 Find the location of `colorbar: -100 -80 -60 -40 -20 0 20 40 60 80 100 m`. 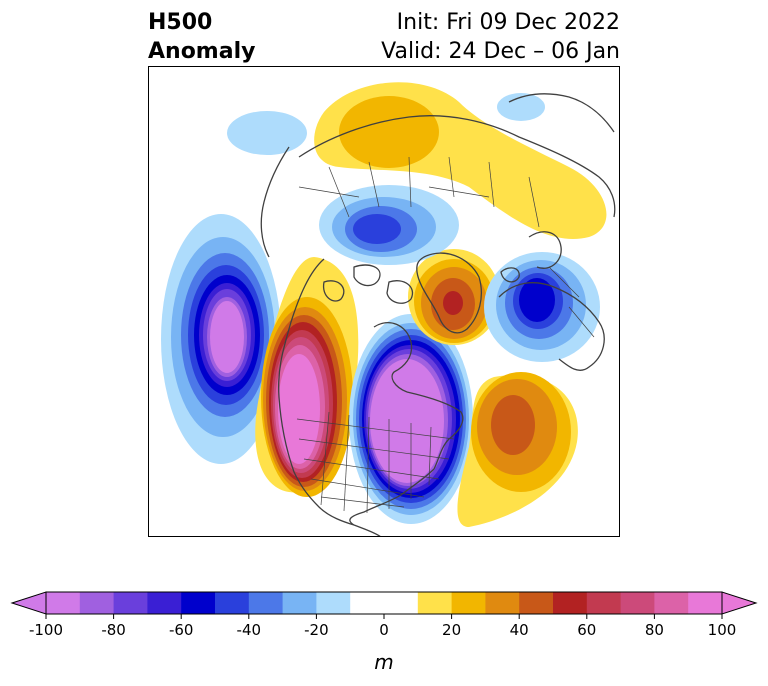

colorbar: -100 -80 -60 -40 -20 0 20 40 60 80 100 m is located at coordinates (384, 632).